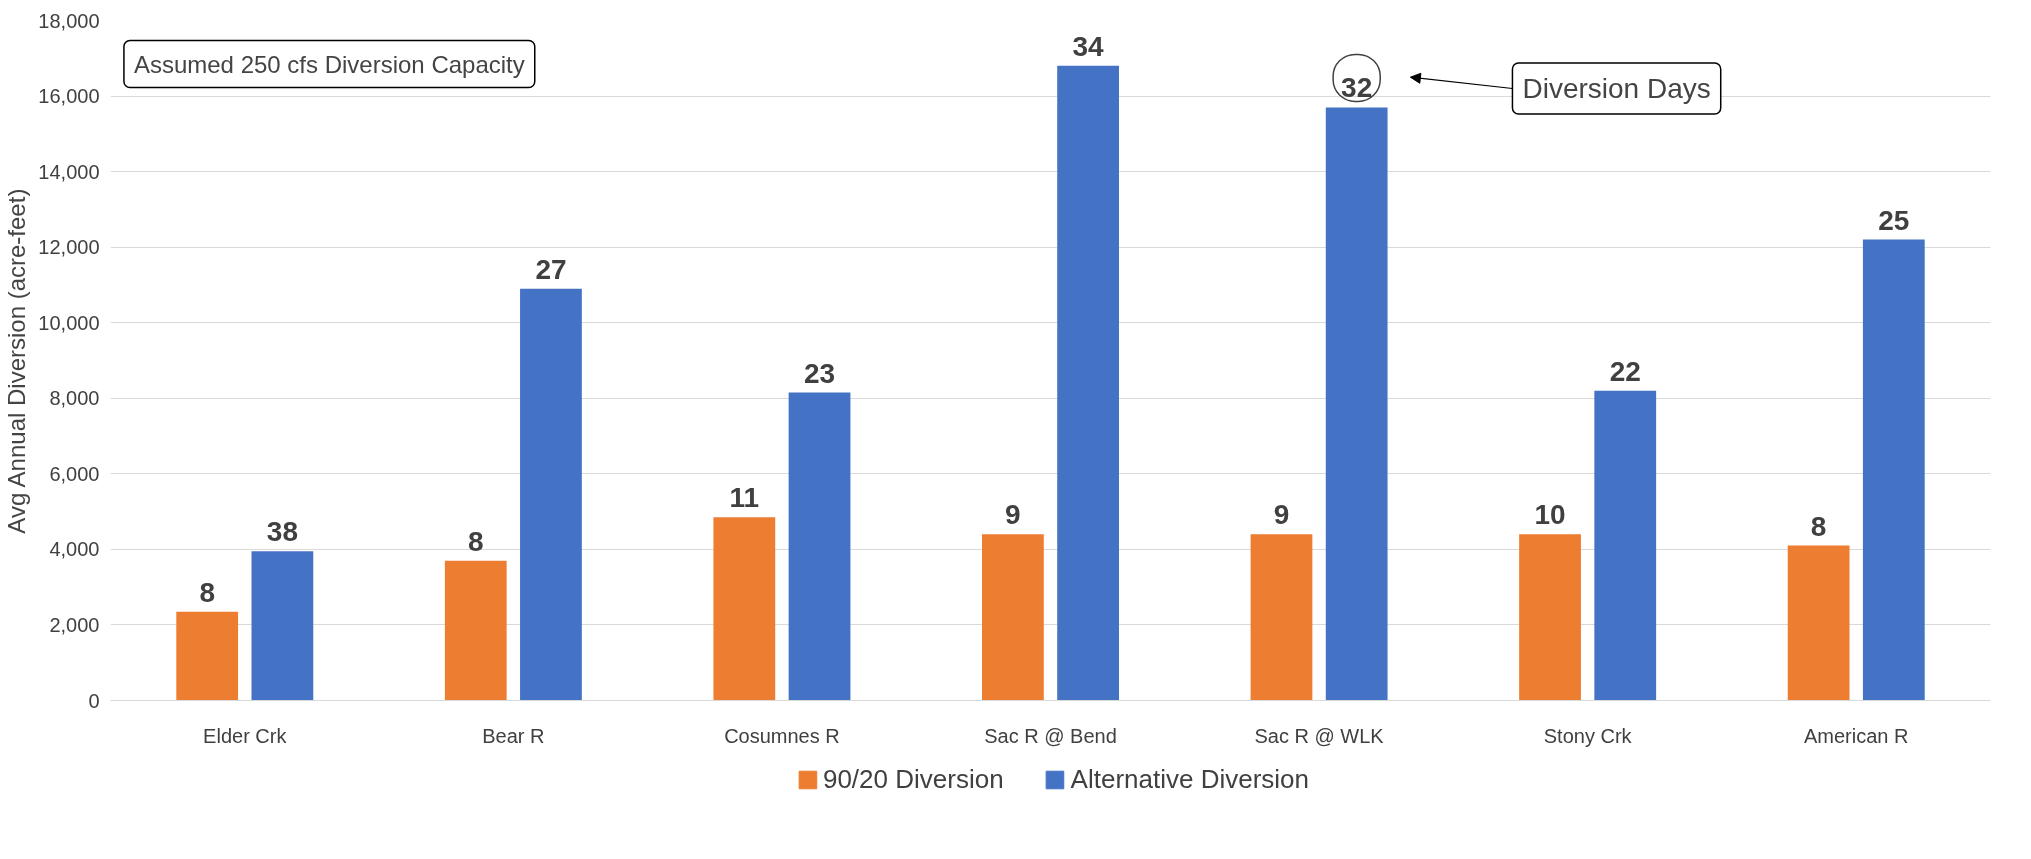 The width and height of the screenshot is (2031, 859). Describe the element at coordinates (94, 700) in the screenshot. I see `y-tick-label: 0` at that location.